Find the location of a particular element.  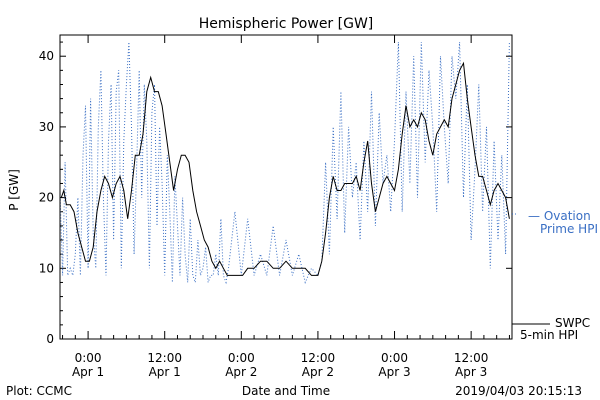

plot-credit: Plot: CCMC is located at coordinates (39, 391).